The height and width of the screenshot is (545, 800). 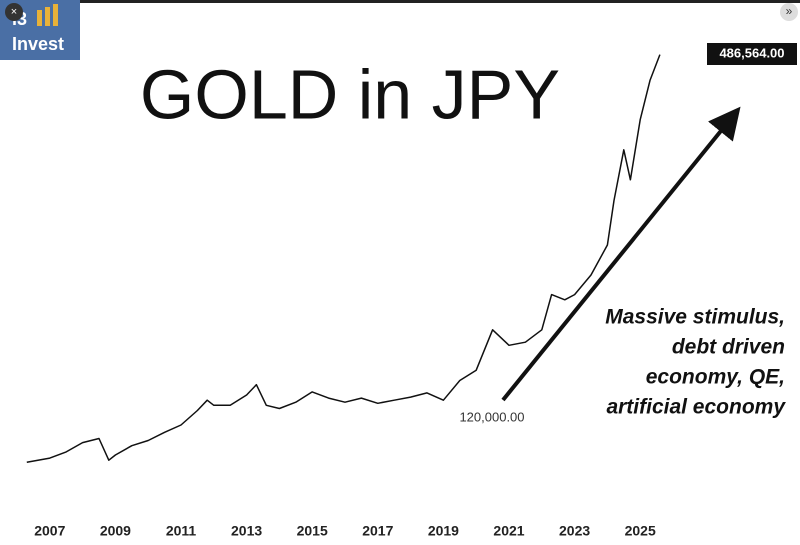 I want to click on expand-icon: », so click(x=789, y=11).